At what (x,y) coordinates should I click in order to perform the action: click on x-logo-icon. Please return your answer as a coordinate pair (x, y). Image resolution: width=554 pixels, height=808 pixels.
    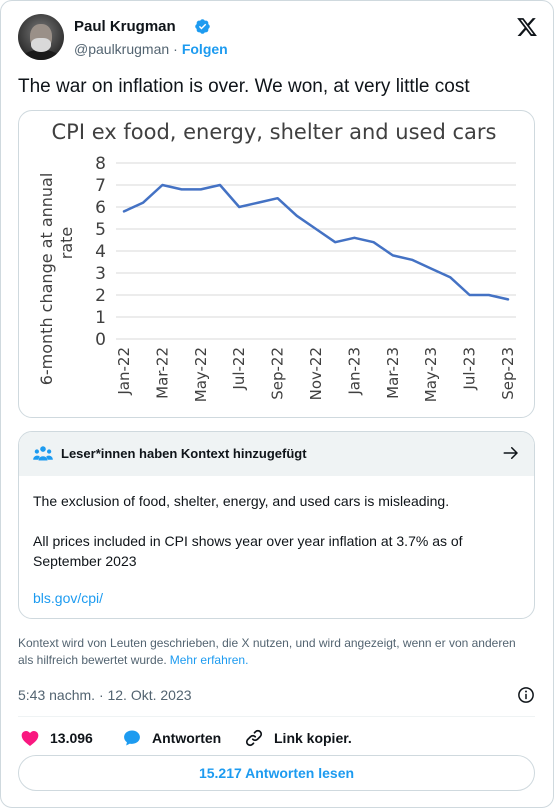
    Looking at the image, I should click on (527, 27).